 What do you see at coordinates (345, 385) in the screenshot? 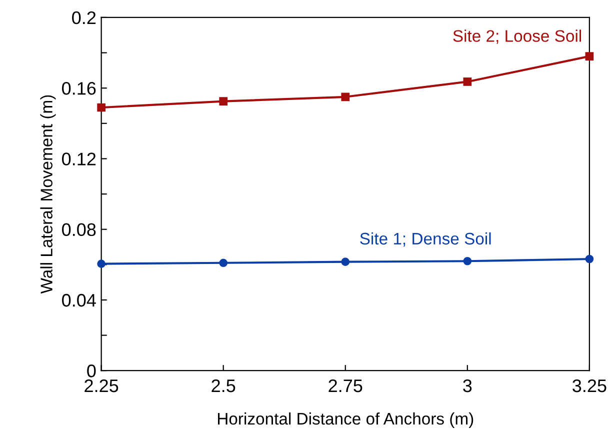
I see `x-tick-label: 2.75` at bounding box center [345, 385].